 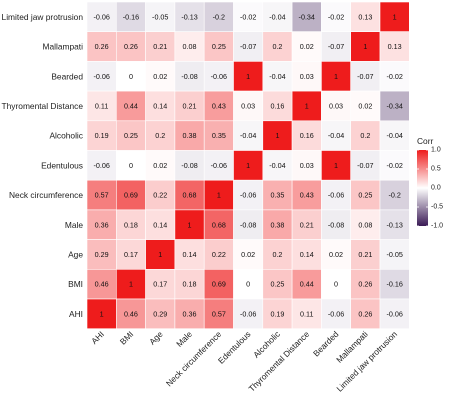 What do you see at coordinates (326, 344) in the screenshot?
I see `x-tick-label: Bearded` at bounding box center [326, 344].